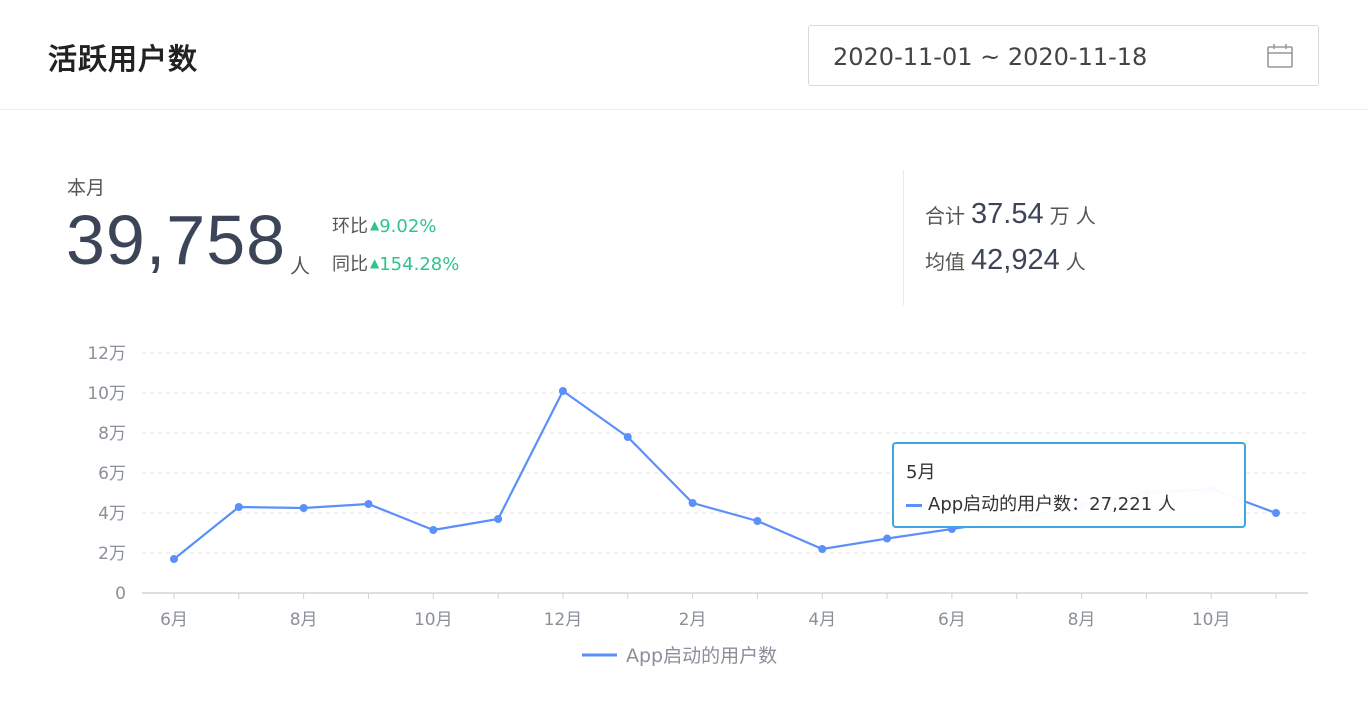  What do you see at coordinates (86, 188) in the screenshot?
I see `kpi-period-label: 本月` at bounding box center [86, 188].